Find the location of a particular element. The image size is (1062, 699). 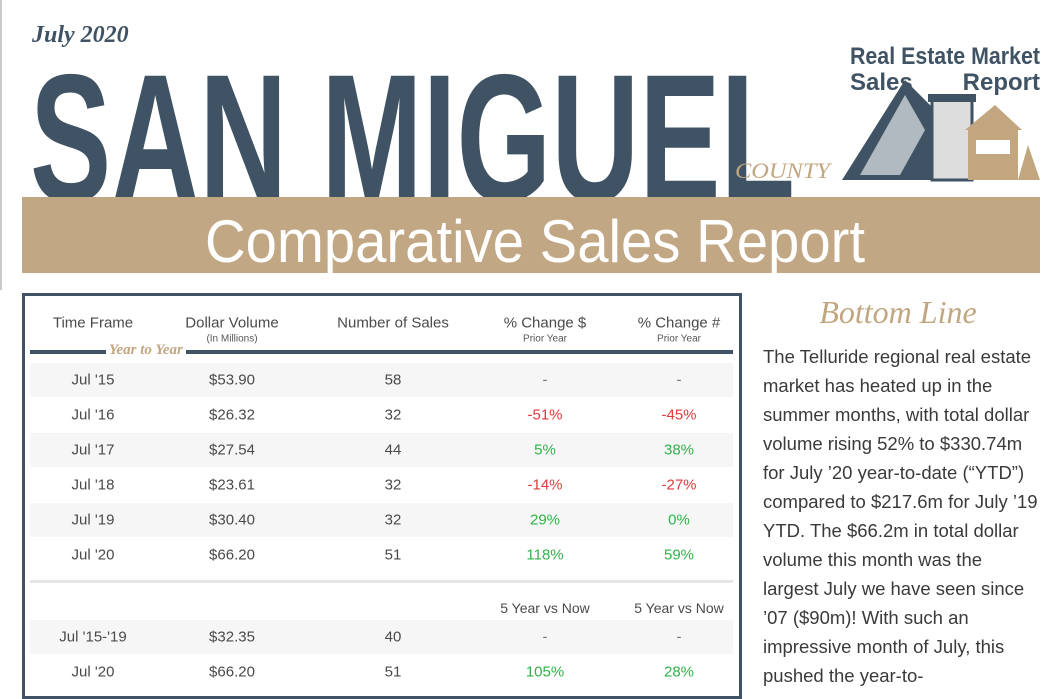

column-header: % Change # is located at coordinates (679, 323).